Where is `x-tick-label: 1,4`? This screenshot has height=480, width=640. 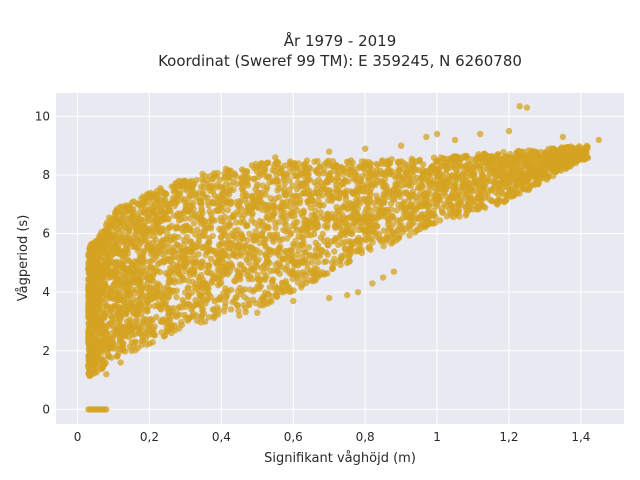 x-tick-label: 1,4 is located at coordinates (580, 437).